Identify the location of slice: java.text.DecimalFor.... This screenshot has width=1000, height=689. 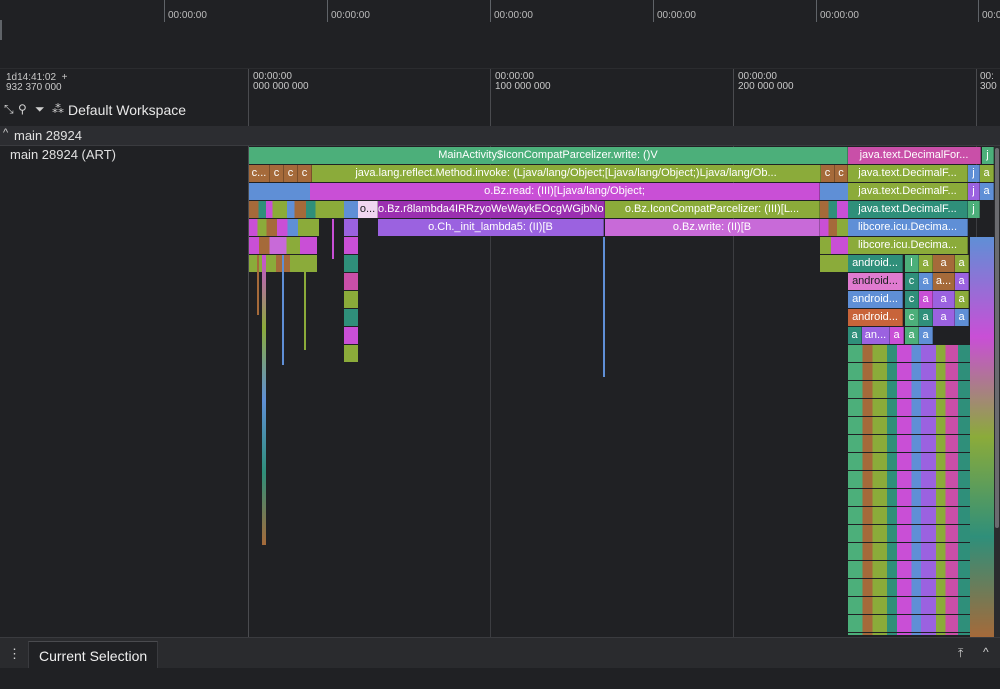
(914, 155).